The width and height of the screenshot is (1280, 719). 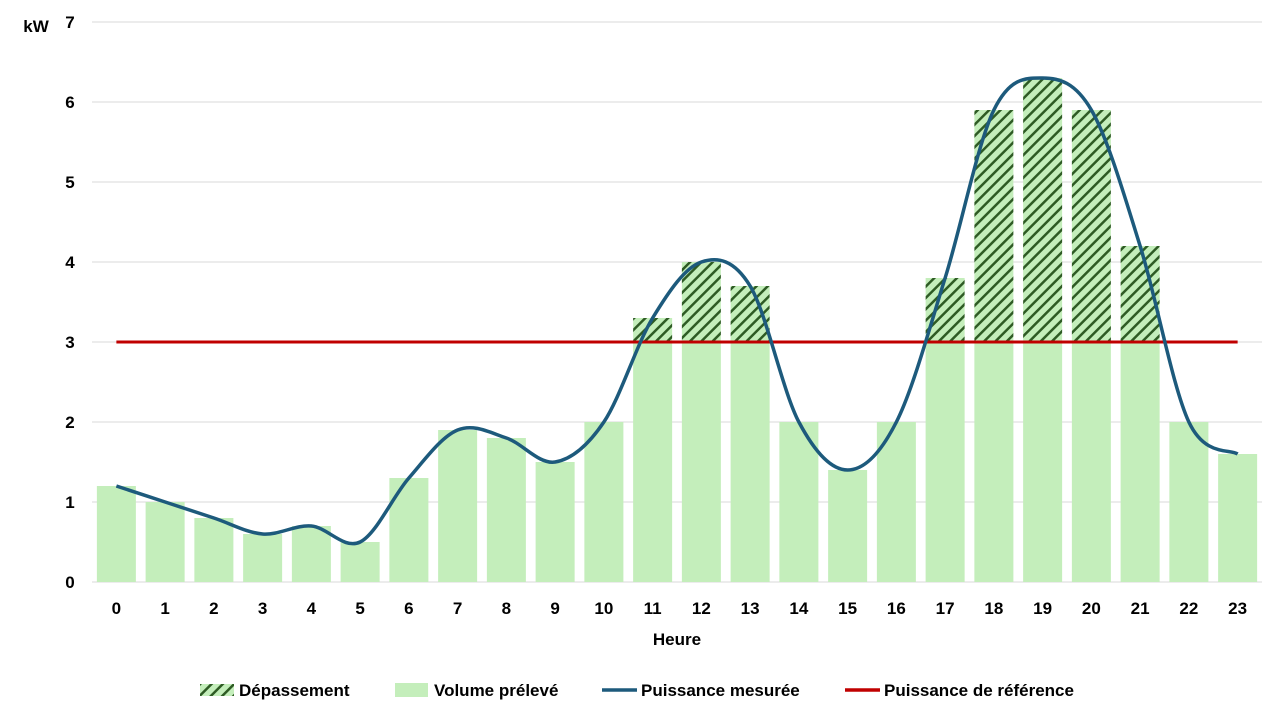 What do you see at coordinates (701, 608) in the screenshot?
I see `x-tick-label: 12` at bounding box center [701, 608].